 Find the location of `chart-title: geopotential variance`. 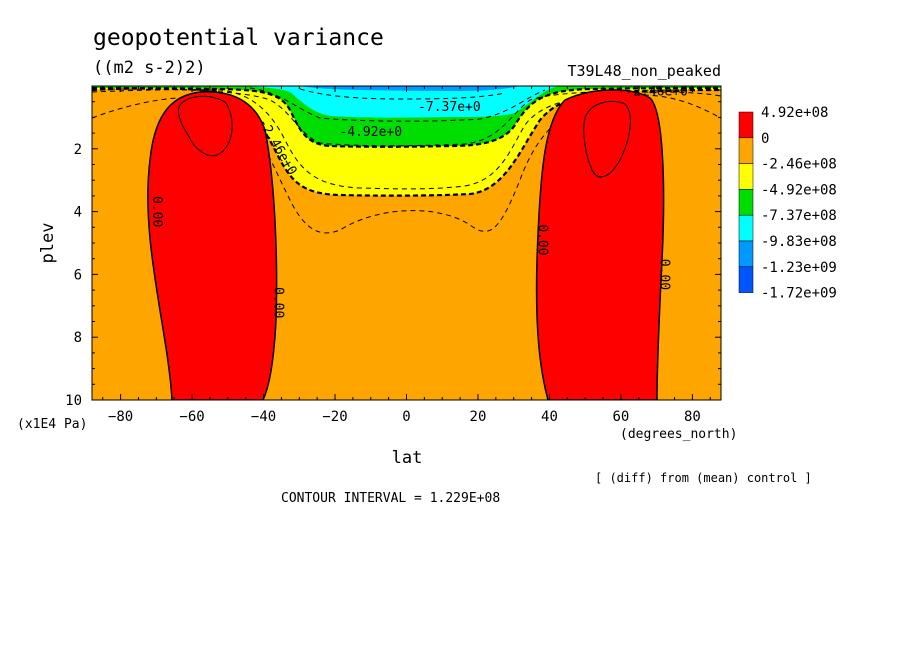

chart-title: geopotential variance is located at coordinates (238, 38).